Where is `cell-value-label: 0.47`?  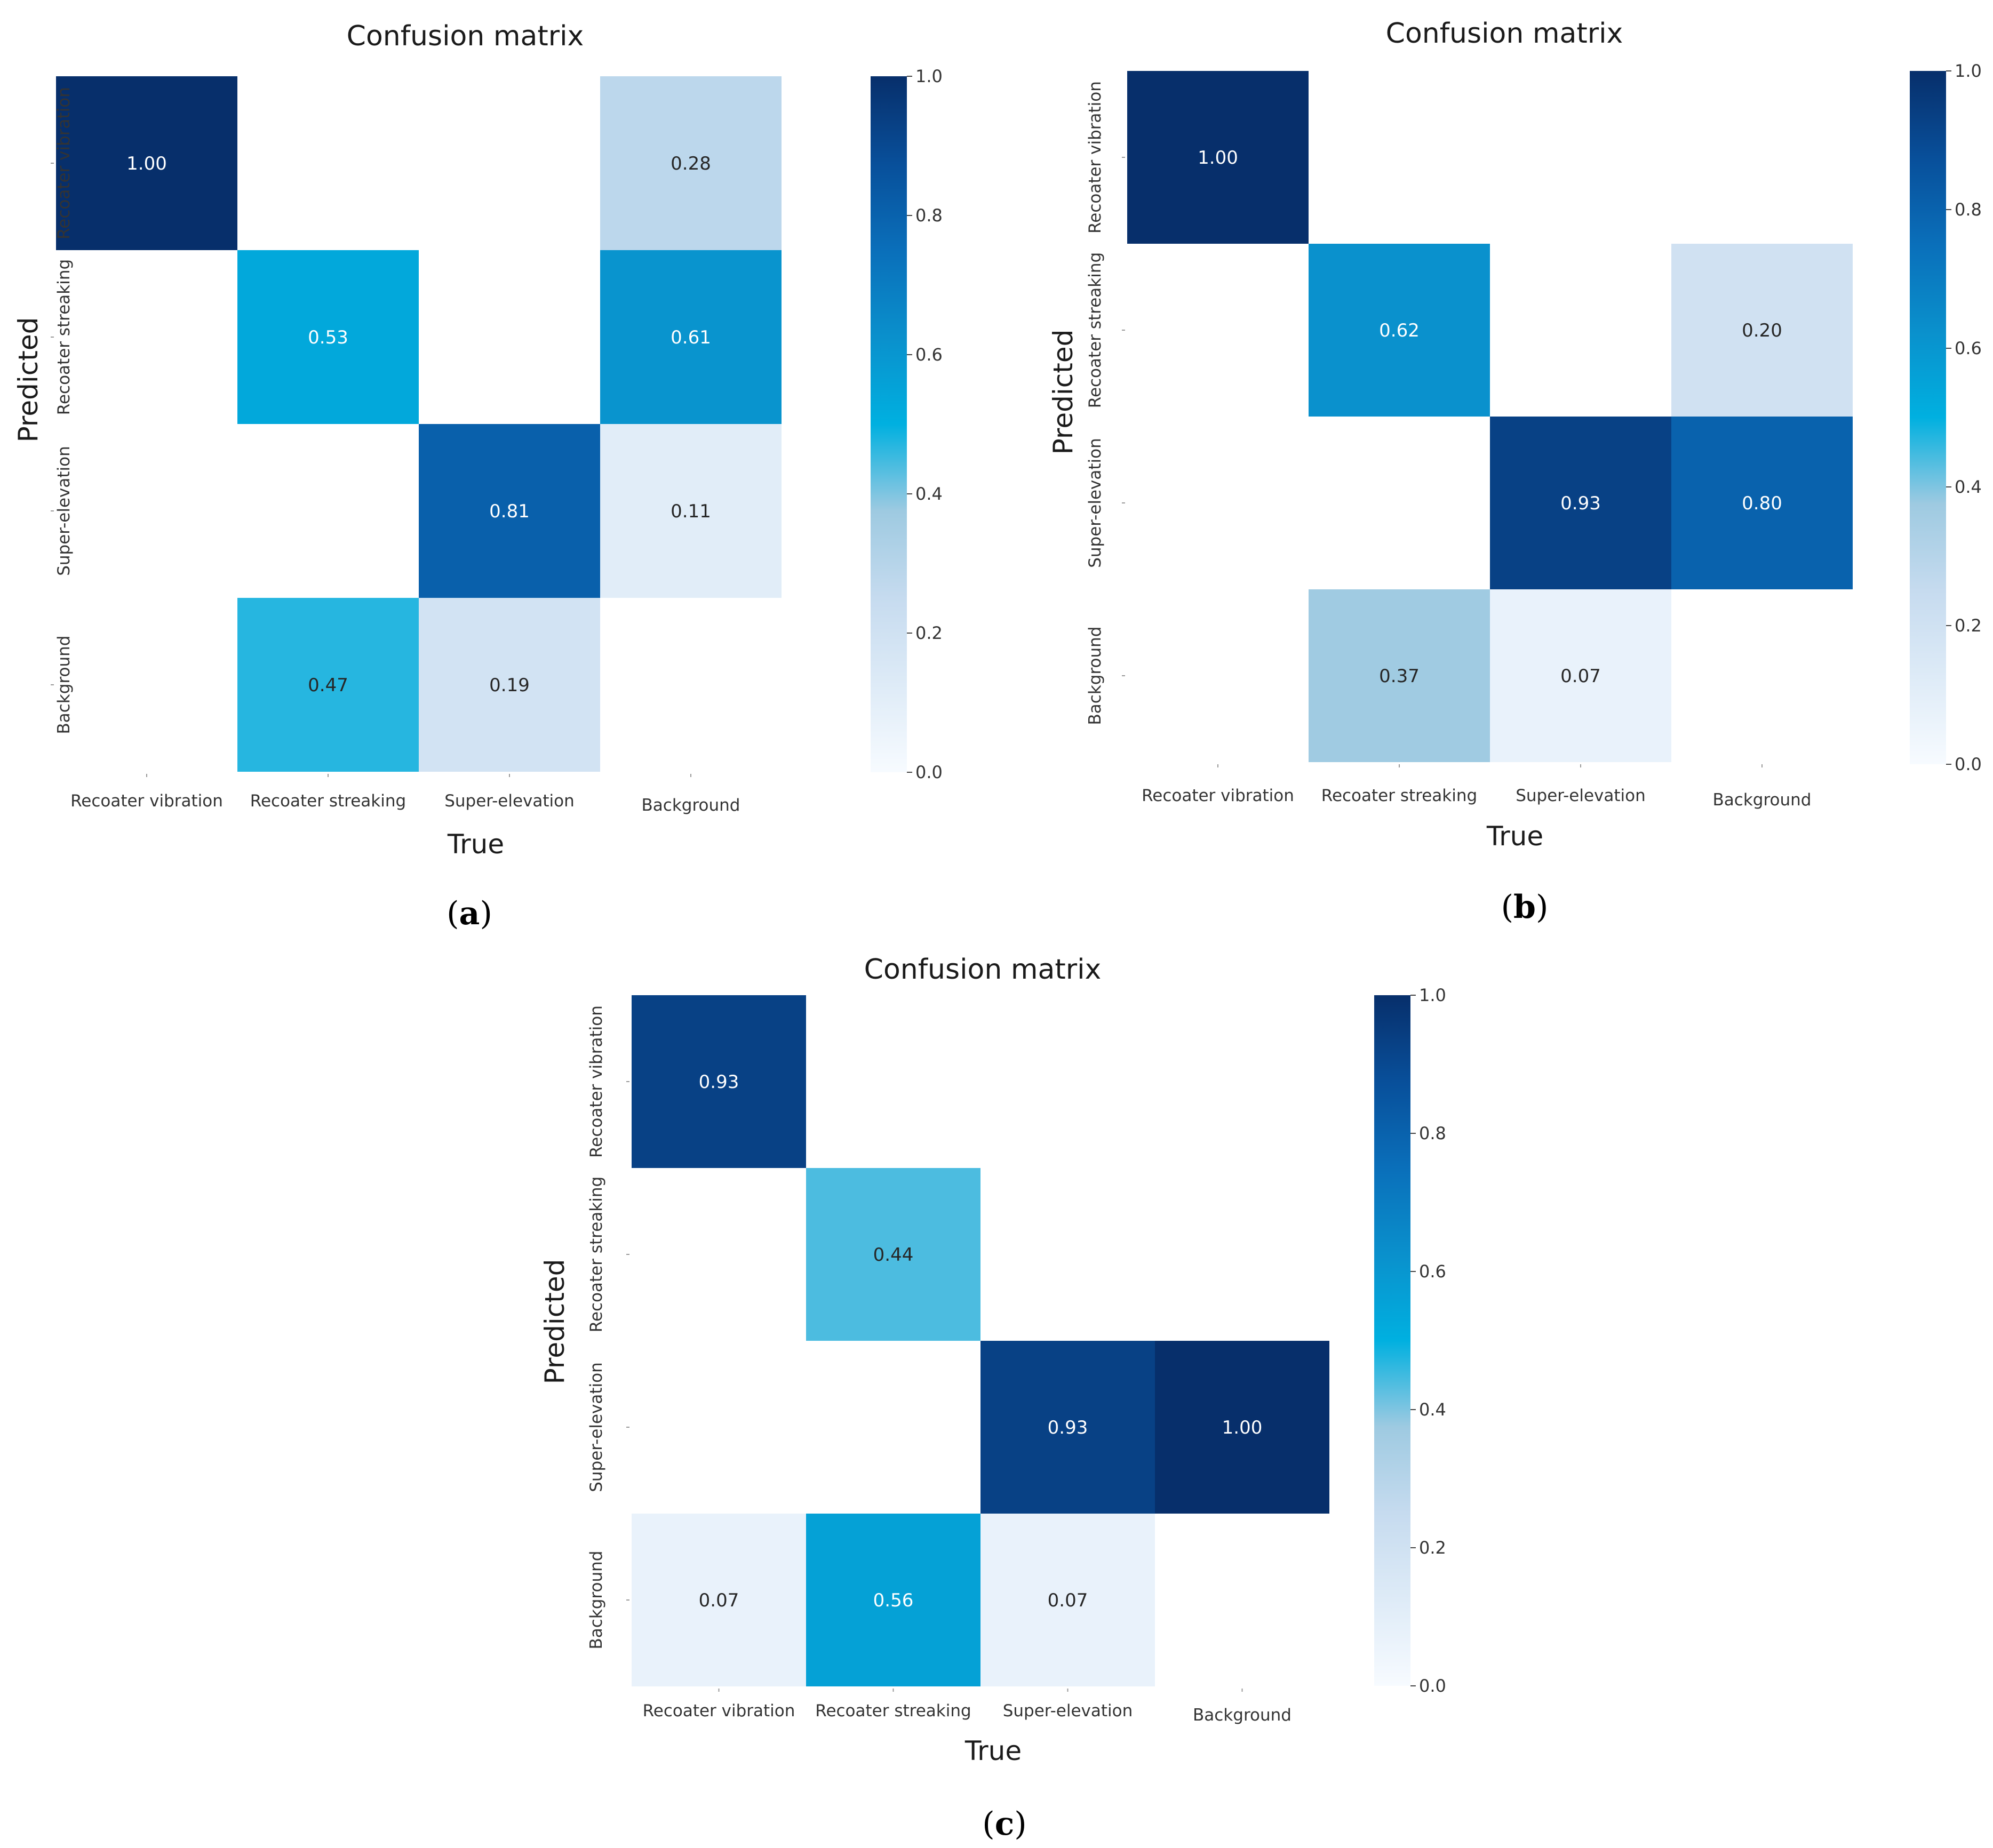
cell-value-label: 0.47 is located at coordinates (328, 685).